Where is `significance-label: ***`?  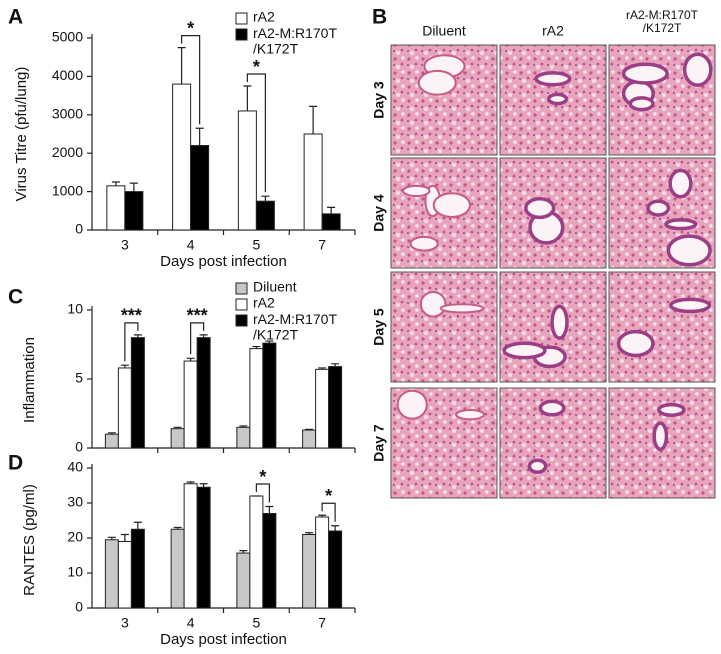
significance-label: *** is located at coordinates (131, 316).